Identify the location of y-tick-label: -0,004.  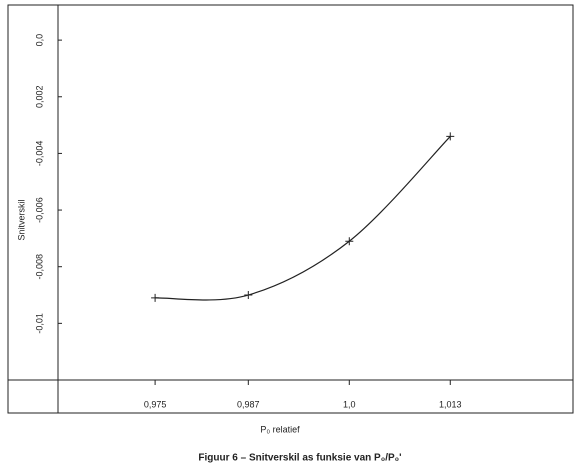
(39, 154).